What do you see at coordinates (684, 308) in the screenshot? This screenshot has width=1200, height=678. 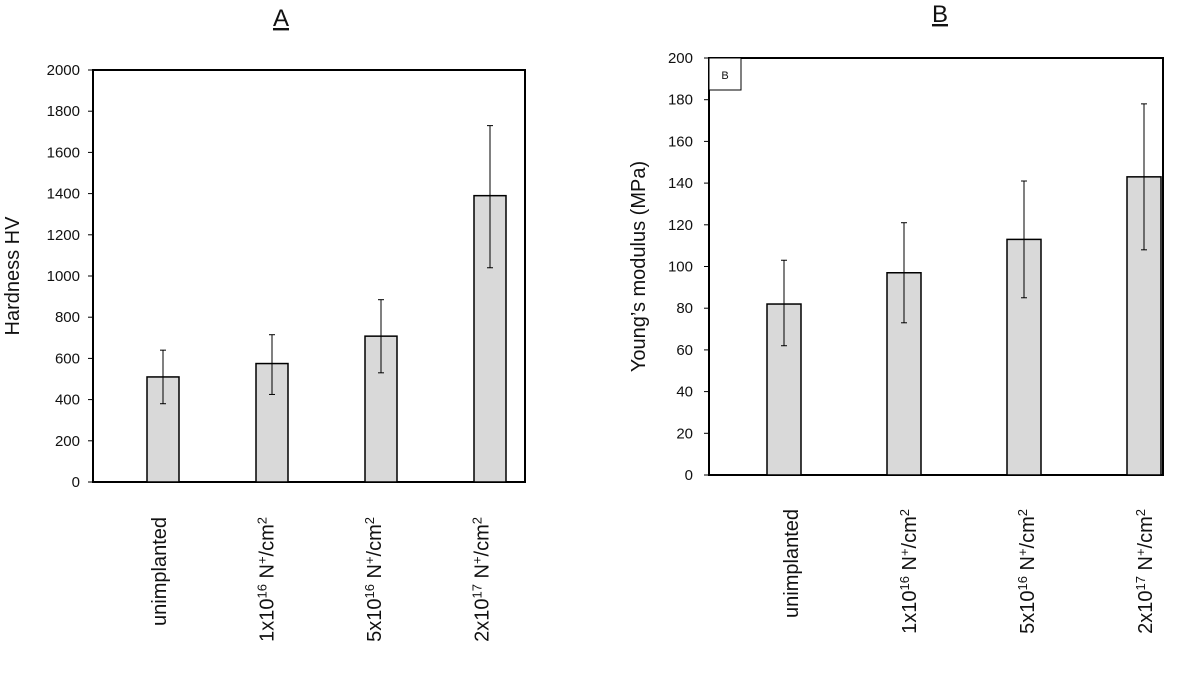 I see `y-tick-label: 80` at bounding box center [684, 308].